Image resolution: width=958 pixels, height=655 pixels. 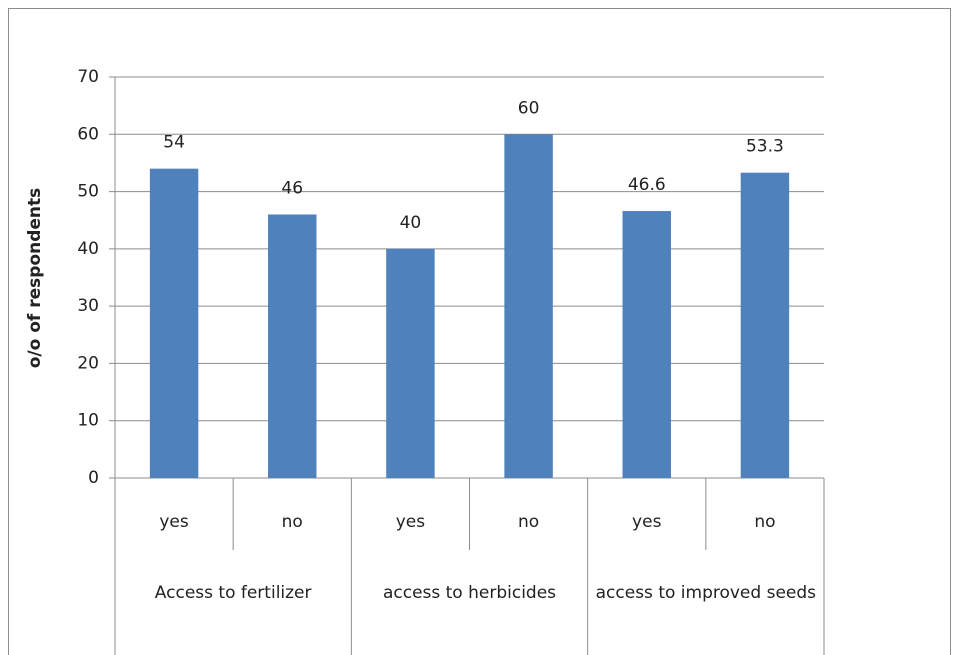 I want to click on y-tick-label: 50, so click(x=88, y=192).